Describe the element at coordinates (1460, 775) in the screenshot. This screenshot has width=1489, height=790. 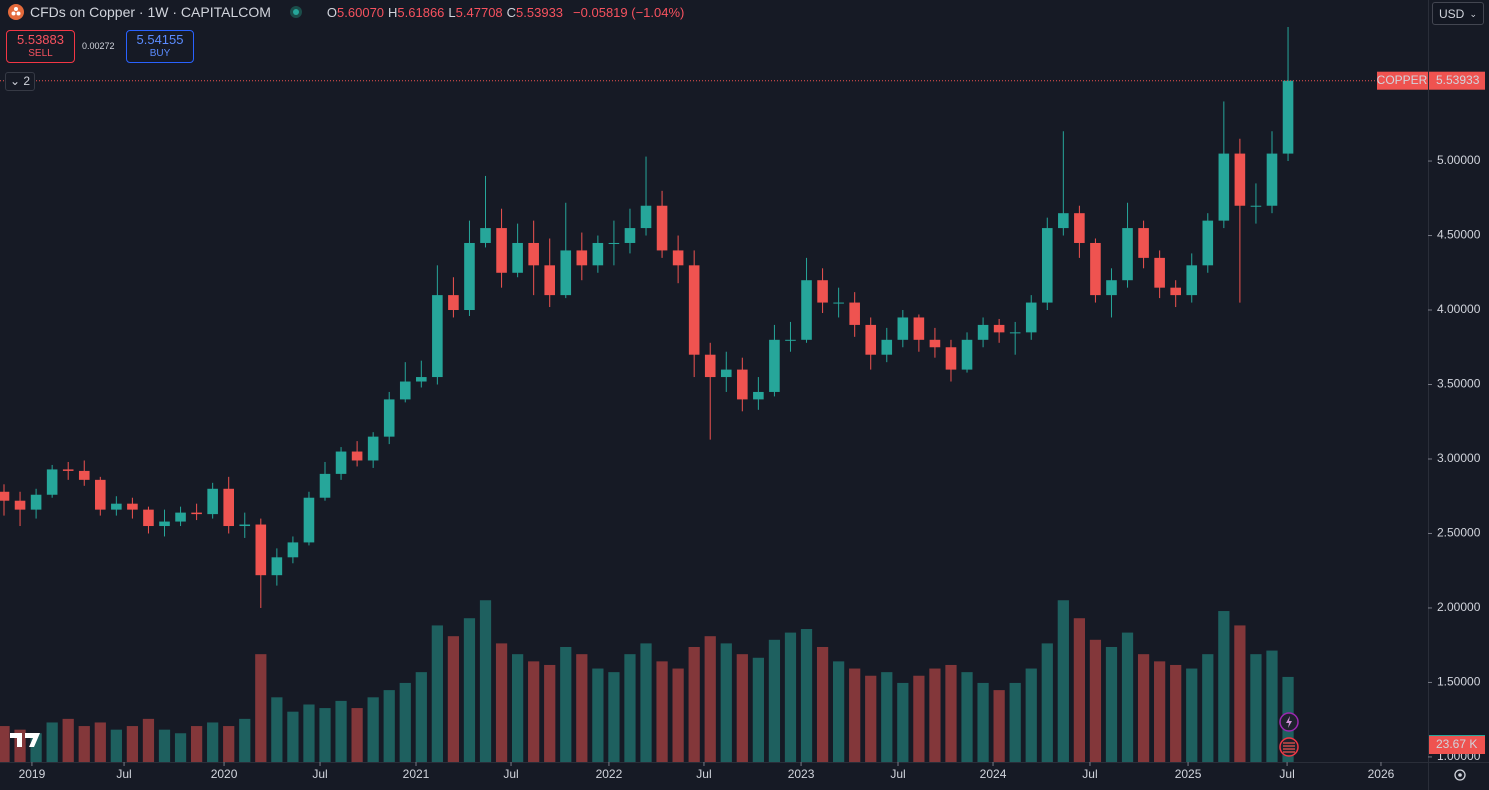
I see `settings-icon` at that location.